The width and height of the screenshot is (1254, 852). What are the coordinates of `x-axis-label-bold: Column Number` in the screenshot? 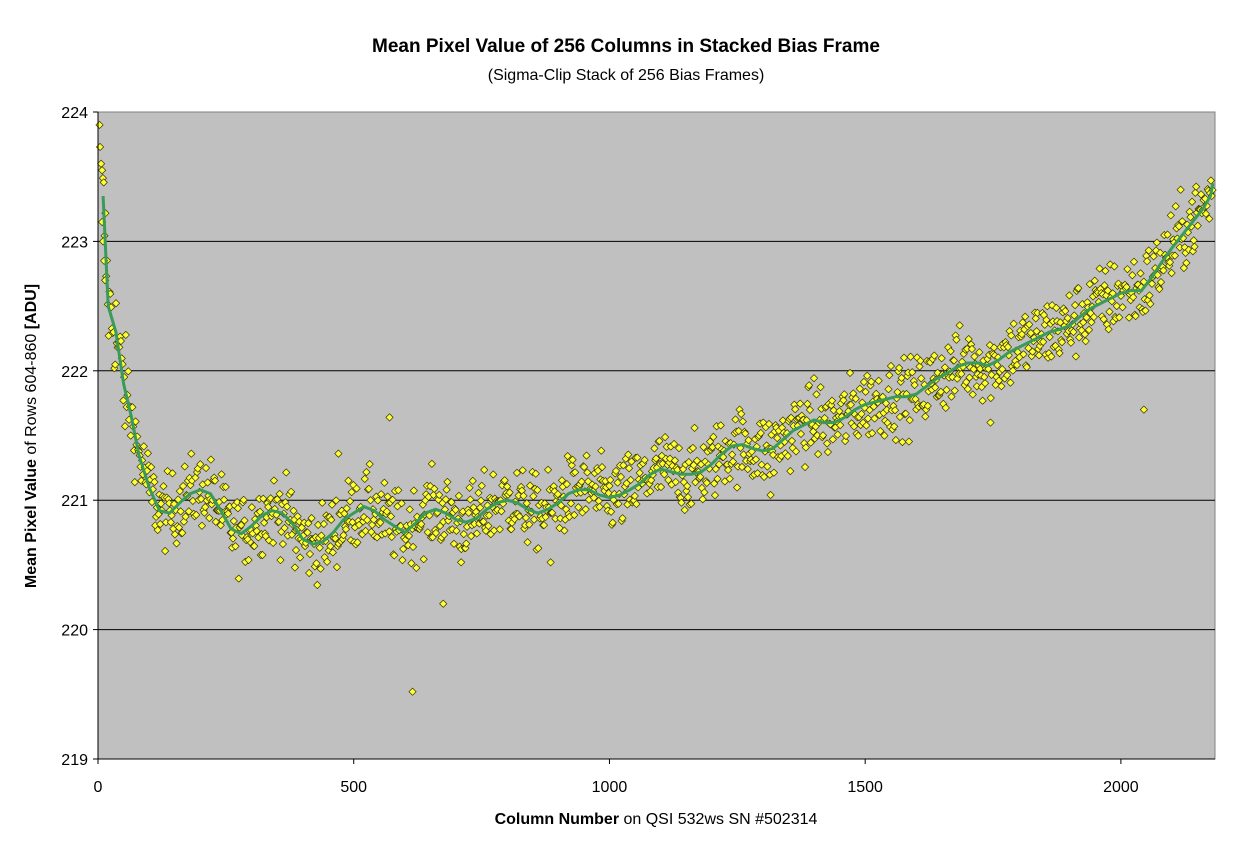 It's located at (557, 819).